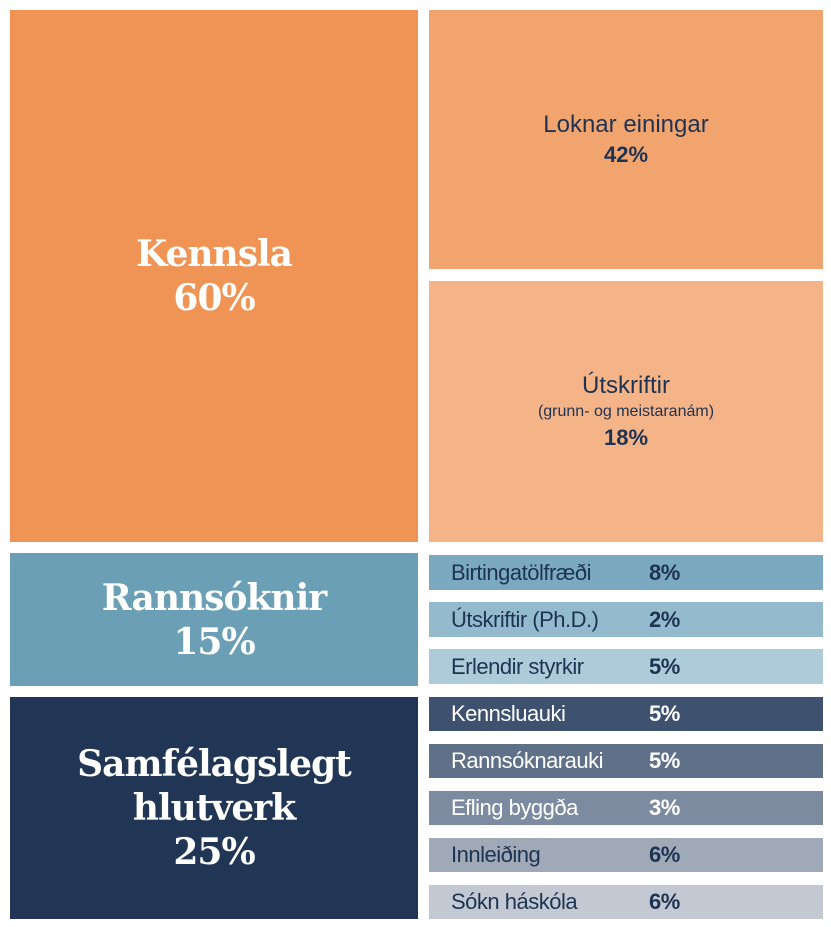 The height and width of the screenshot is (927, 831). I want to click on loknar-einingar-cell: Loknar einingar 42%, so click(626, 139).